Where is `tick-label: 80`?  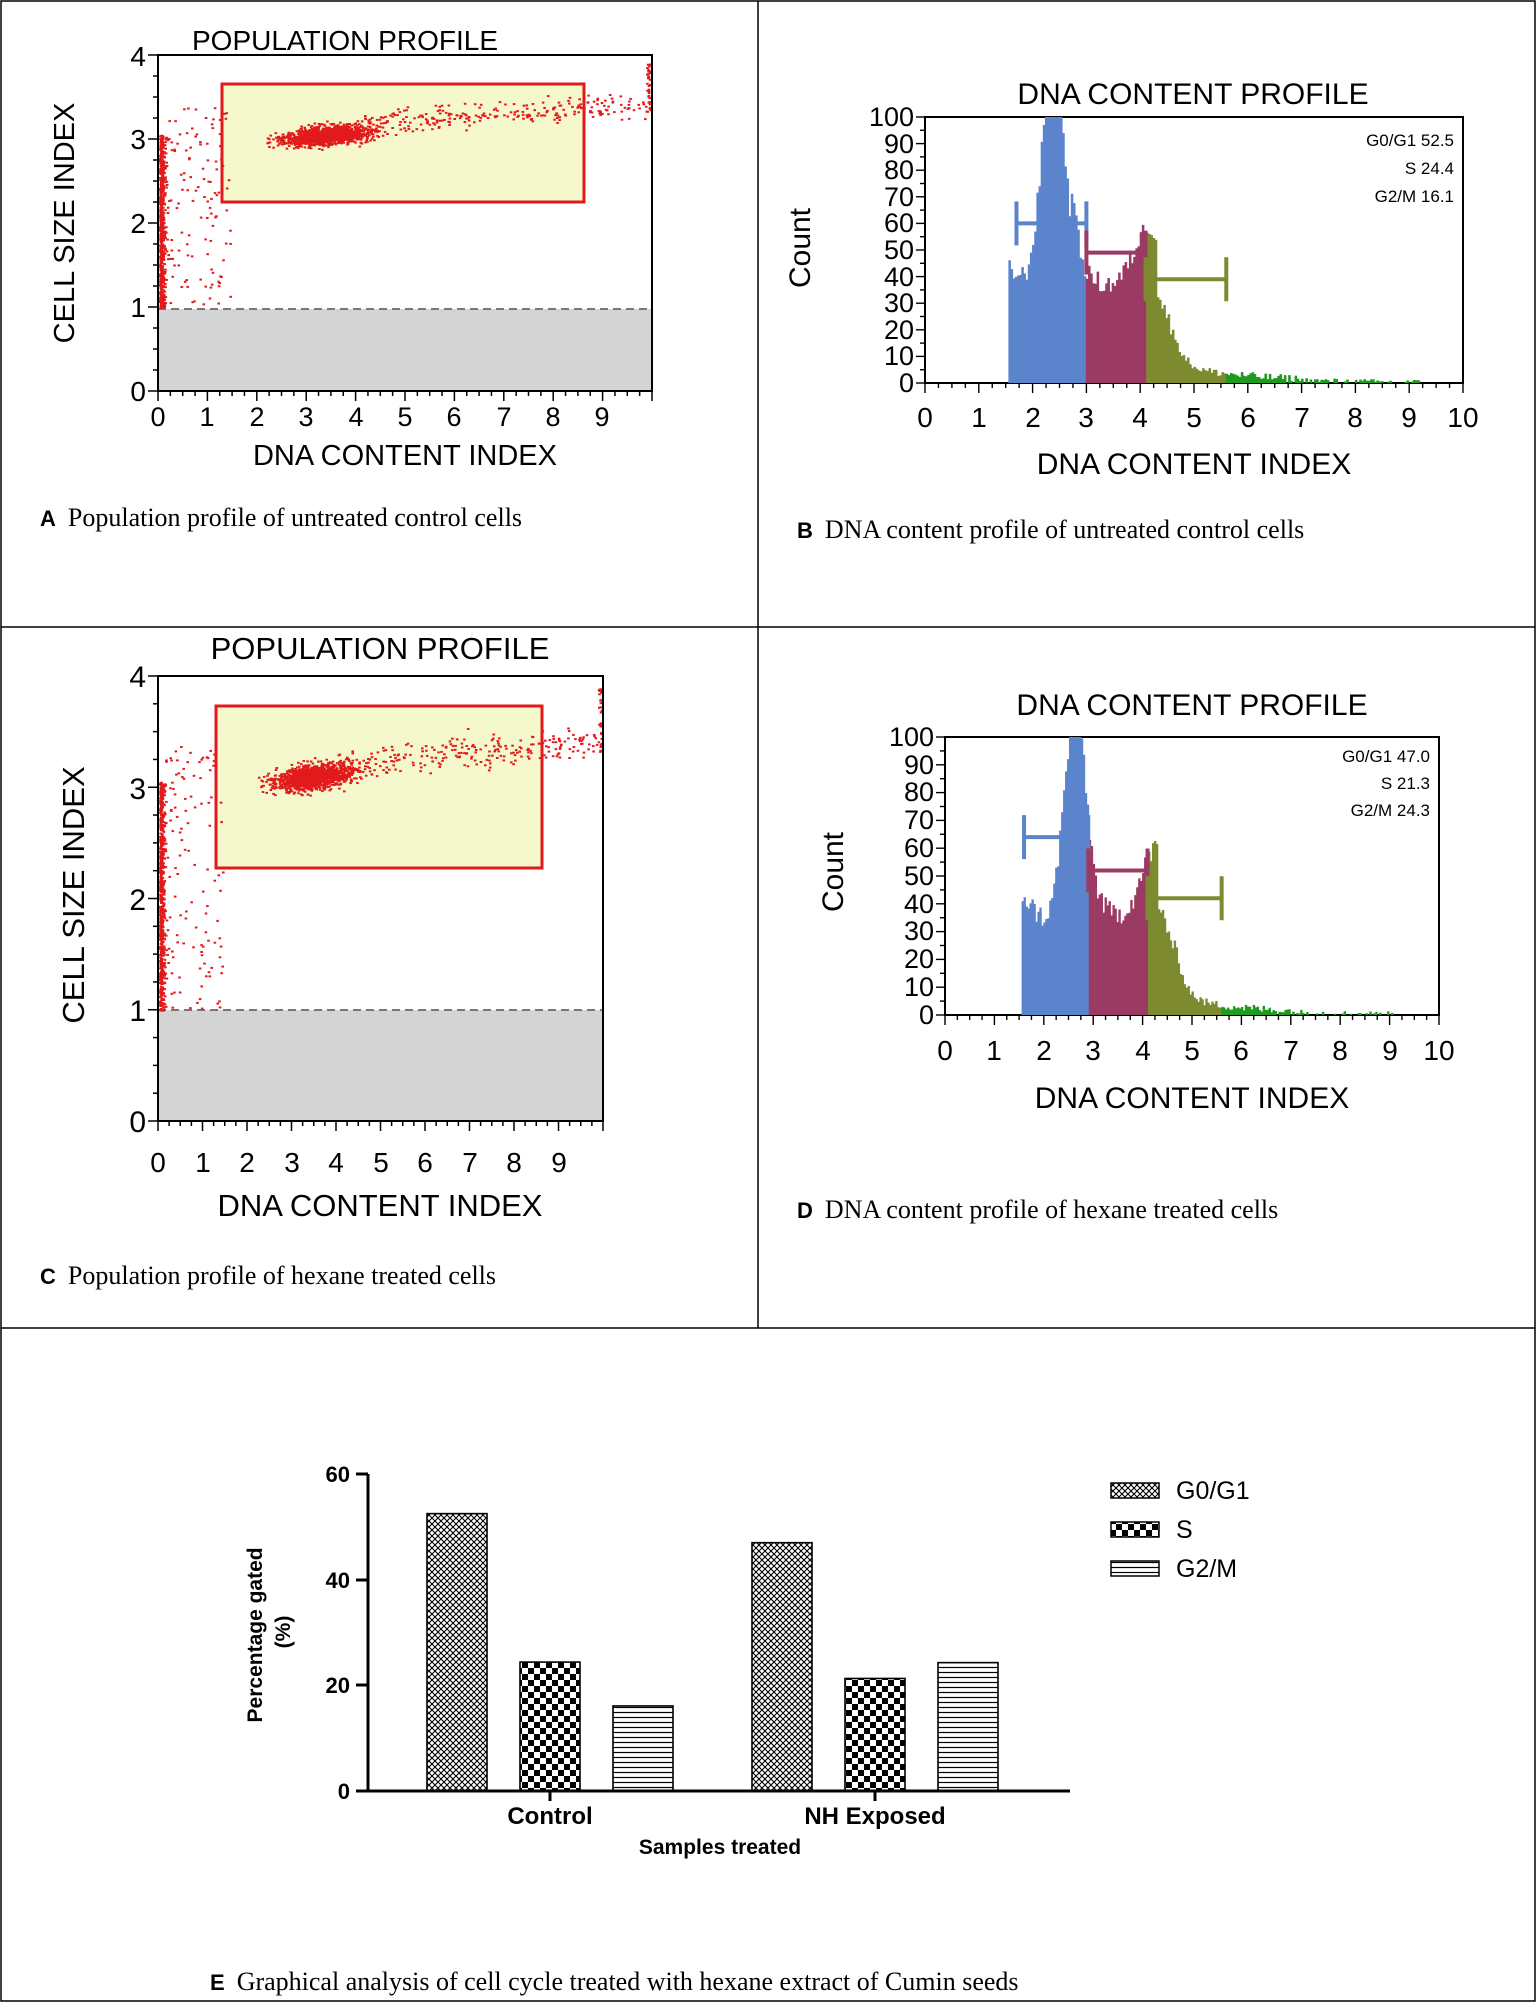
tick-label: 80 is located at coordinates (899, 170).